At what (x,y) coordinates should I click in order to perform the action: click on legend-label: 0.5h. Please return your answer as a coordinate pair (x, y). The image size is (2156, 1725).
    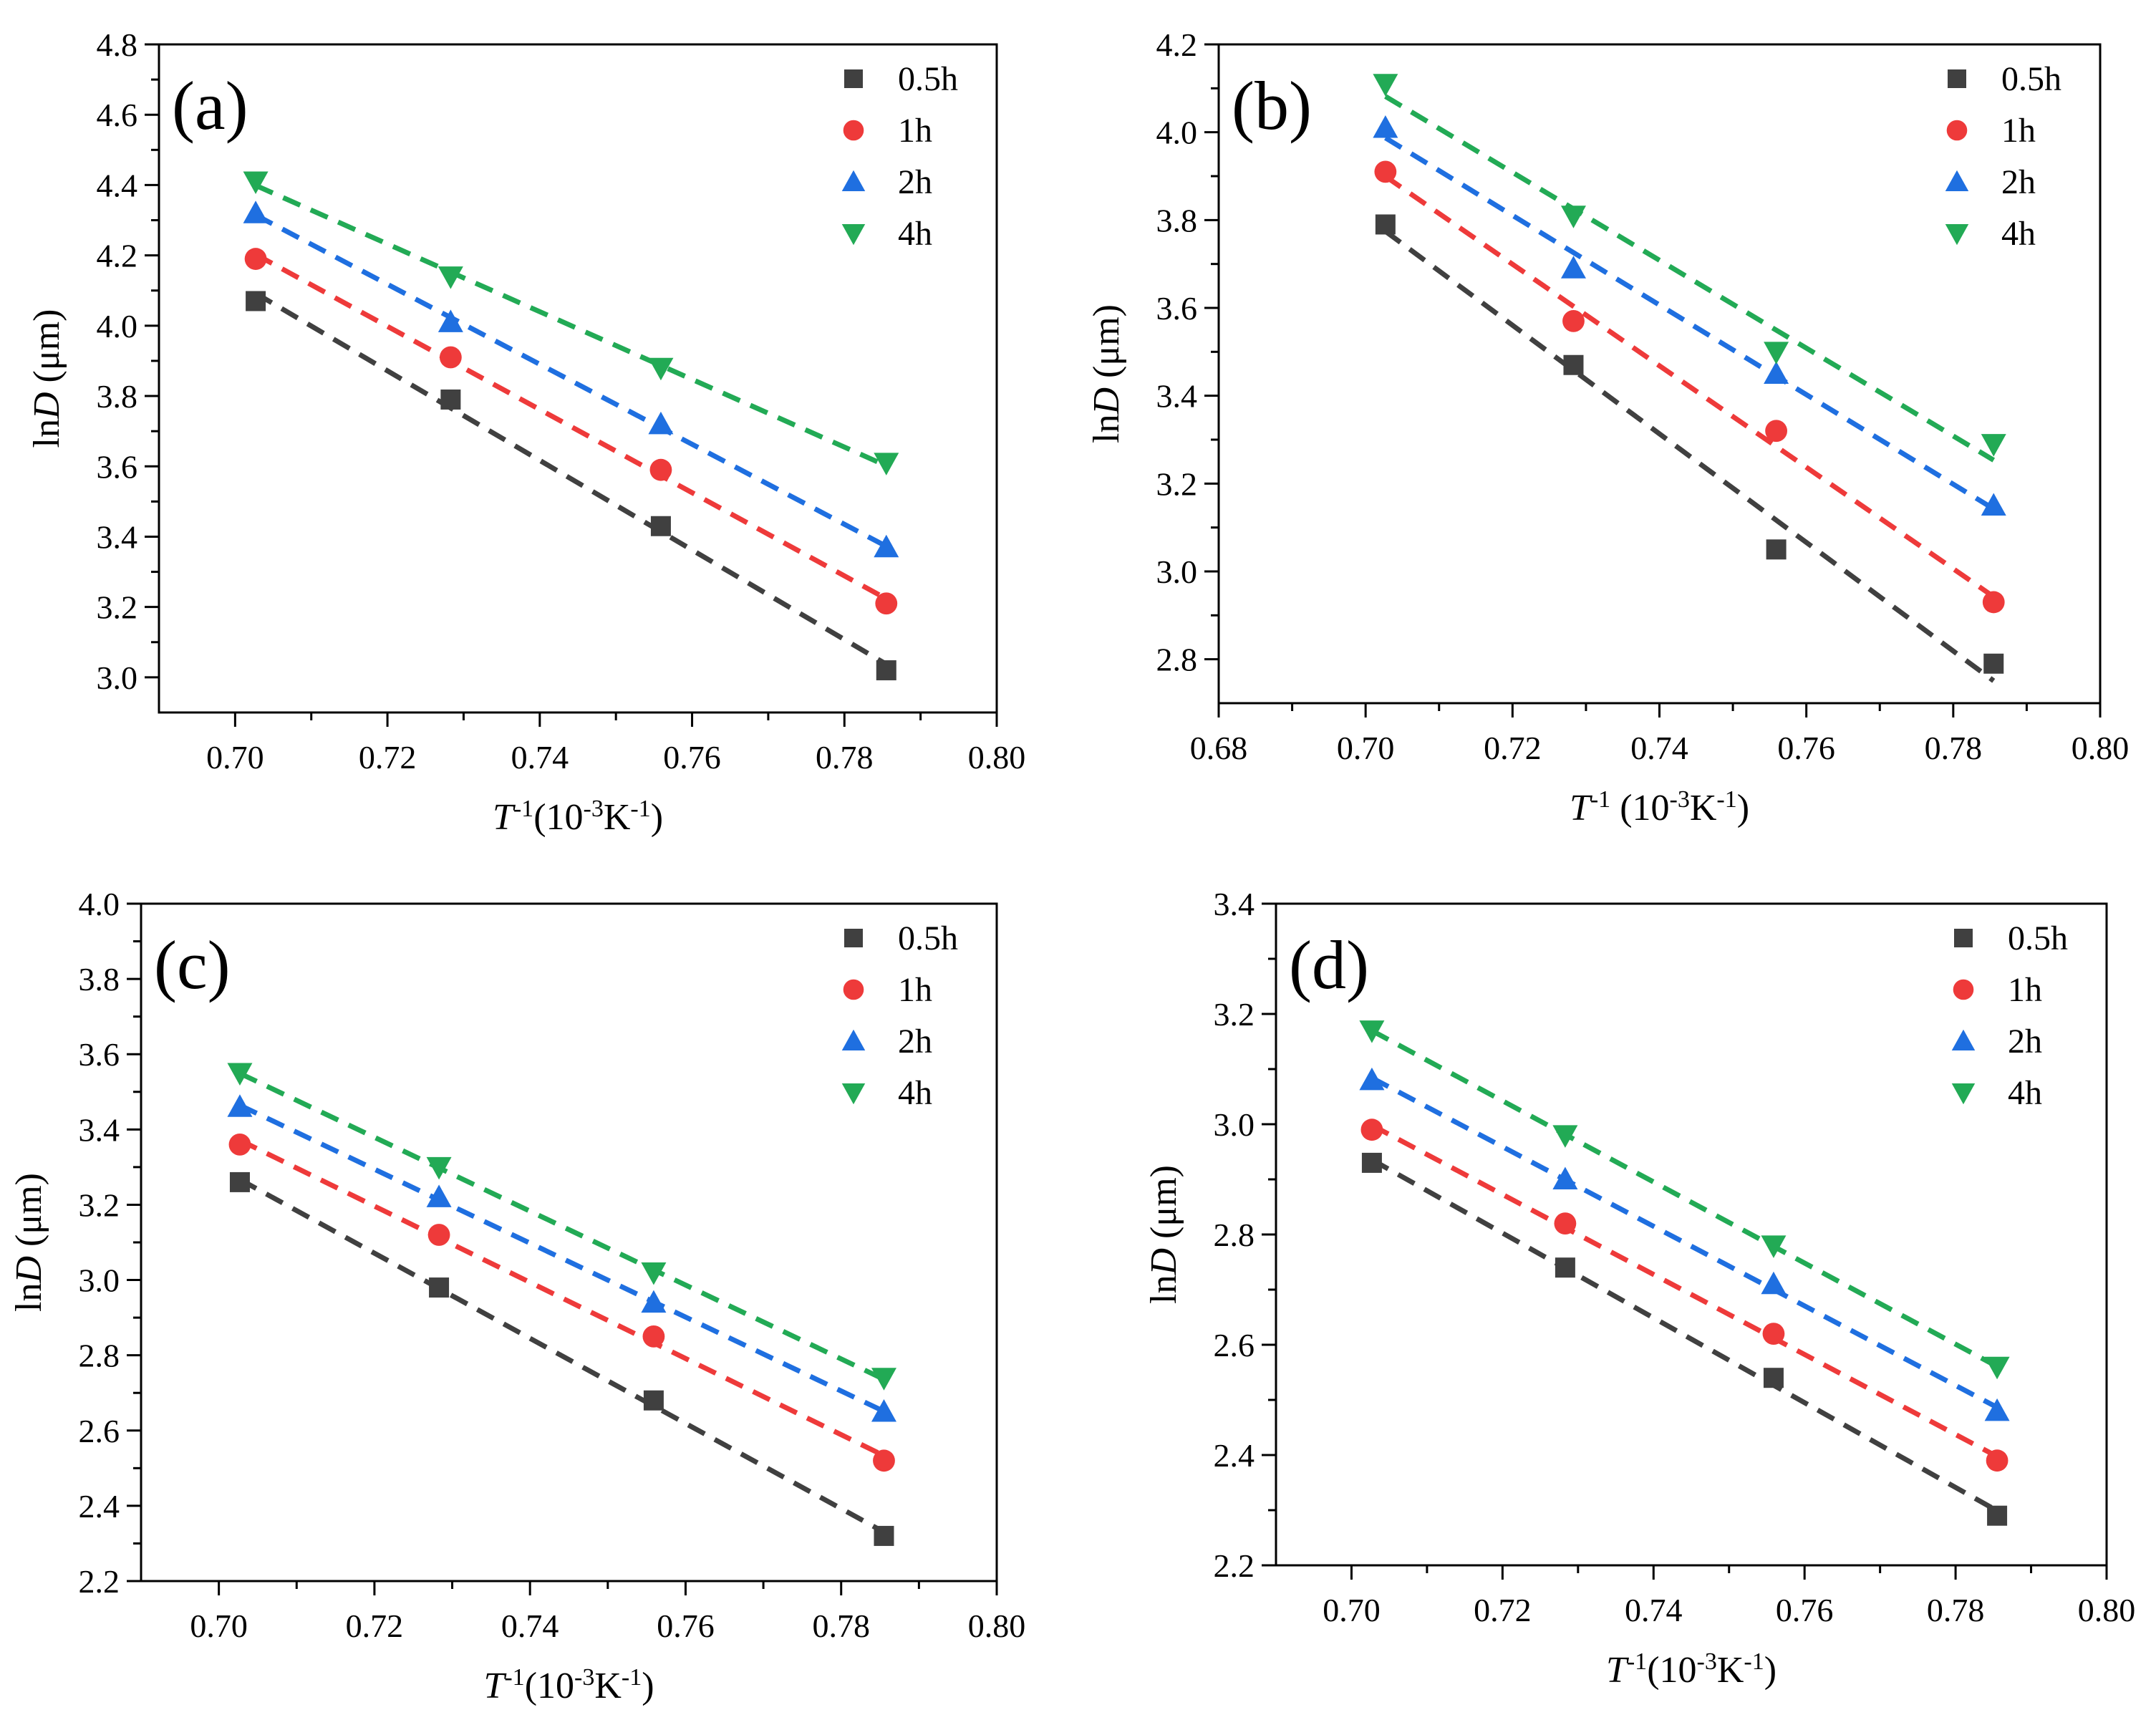
    Looking at the image, I should click on (928, 938).